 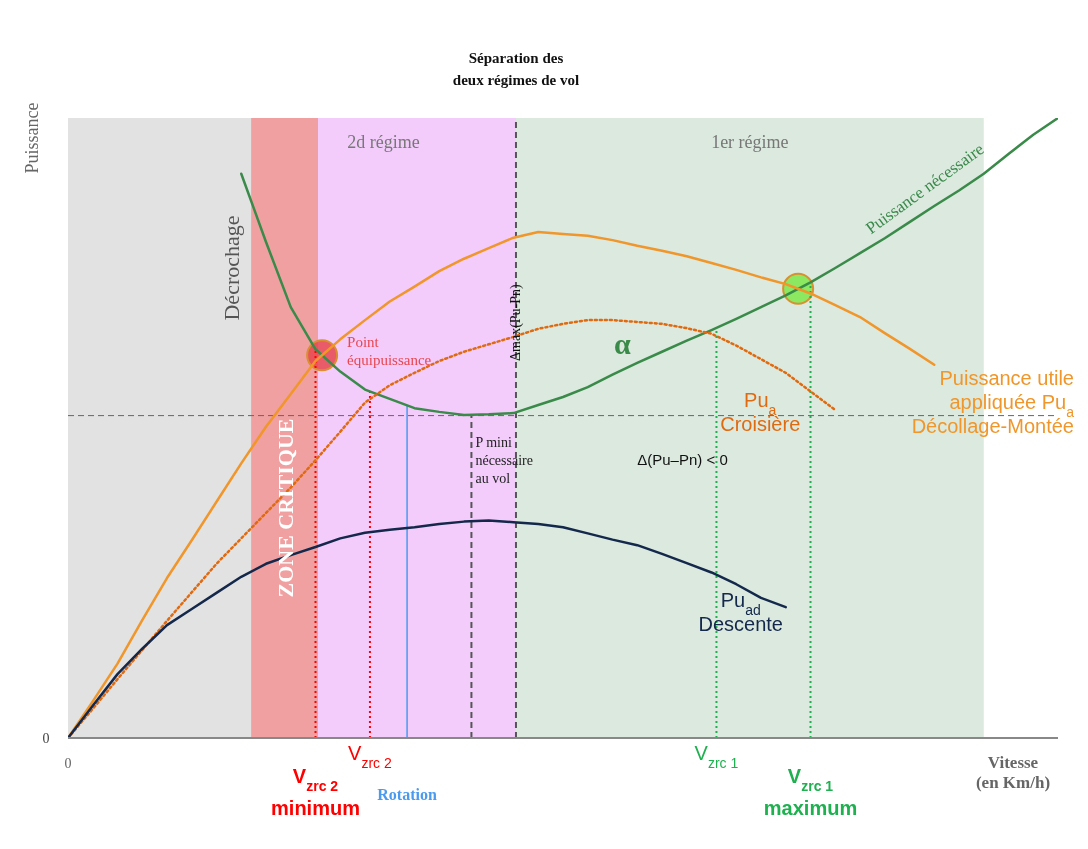 I want to click on annotation: Δ(Pu–Pn) < 0, so click(x=682, y=460).